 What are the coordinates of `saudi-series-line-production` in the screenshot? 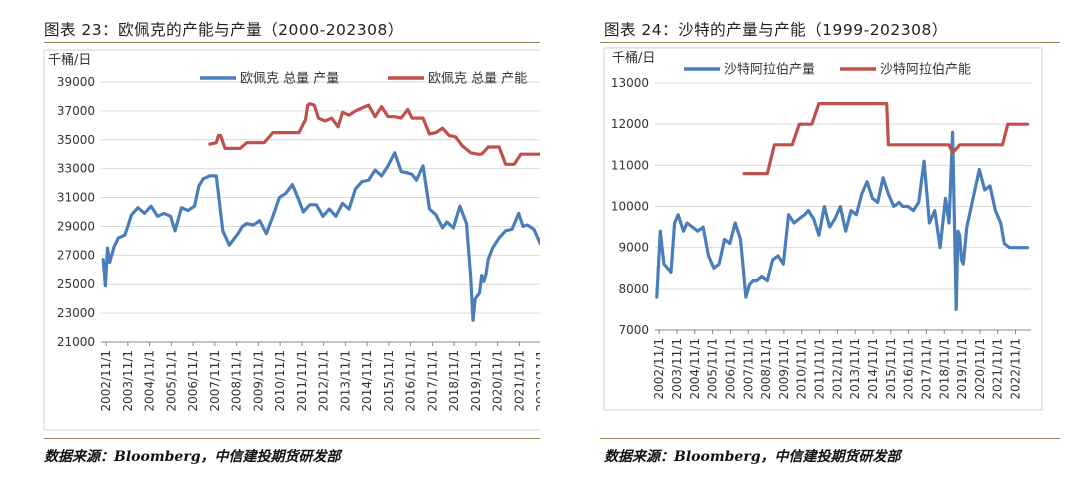 It's located at (842, 220).